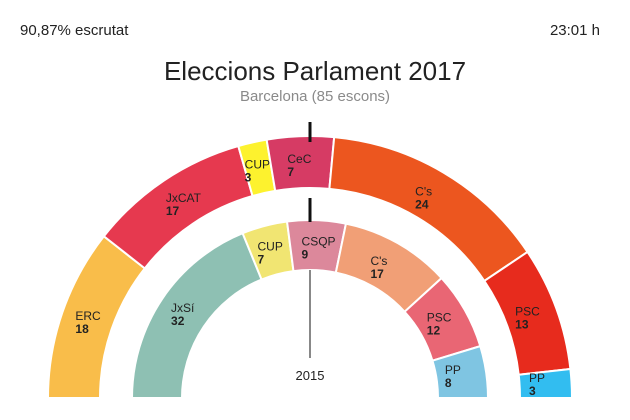 This screenshot has height=420, width=630. Describe the element at coordinates (453, 370) in the screenshot. I see `ring-2015-label-pp: PP` at that location.